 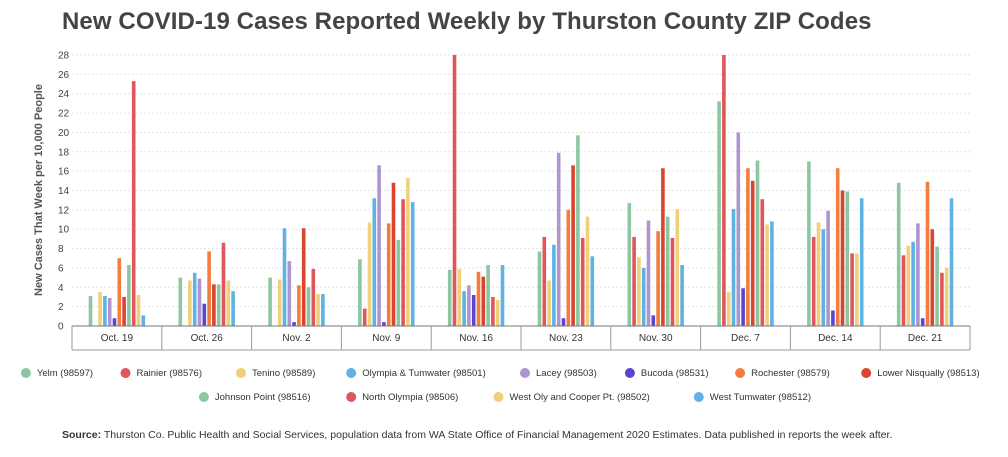 I want to click on legend-label: Lower Nisqually (98513), so click(x=928, y=373).